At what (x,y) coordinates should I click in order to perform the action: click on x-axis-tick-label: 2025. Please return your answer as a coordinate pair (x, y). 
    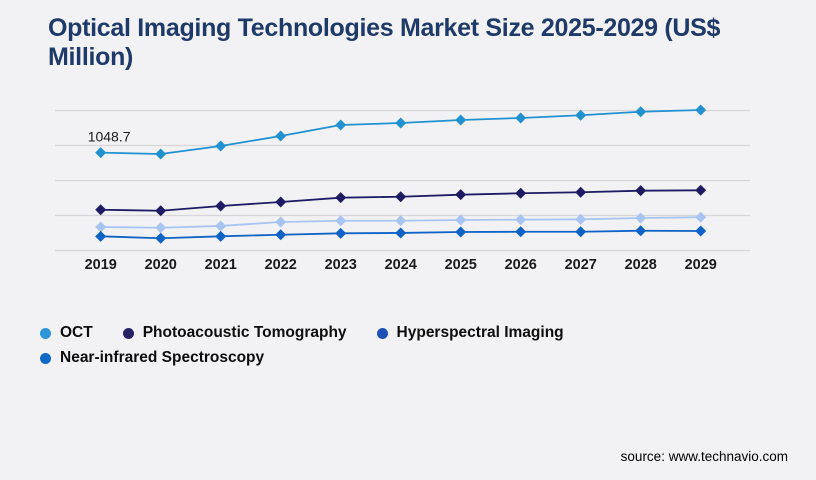
    Looking at the image, I should click on (461, 265).